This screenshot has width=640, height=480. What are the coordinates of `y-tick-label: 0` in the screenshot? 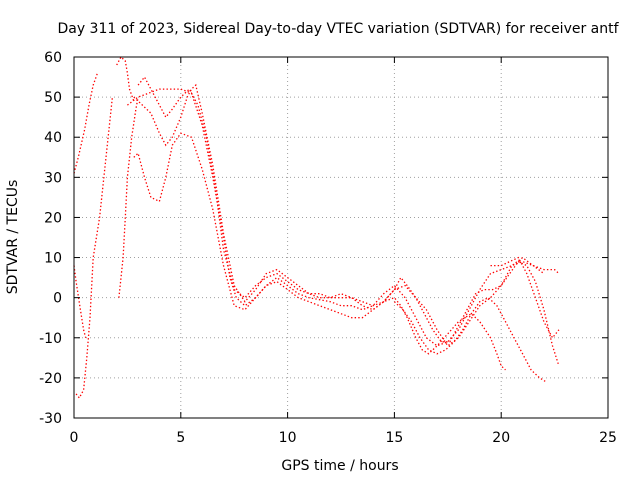 It's located at (57, 299).